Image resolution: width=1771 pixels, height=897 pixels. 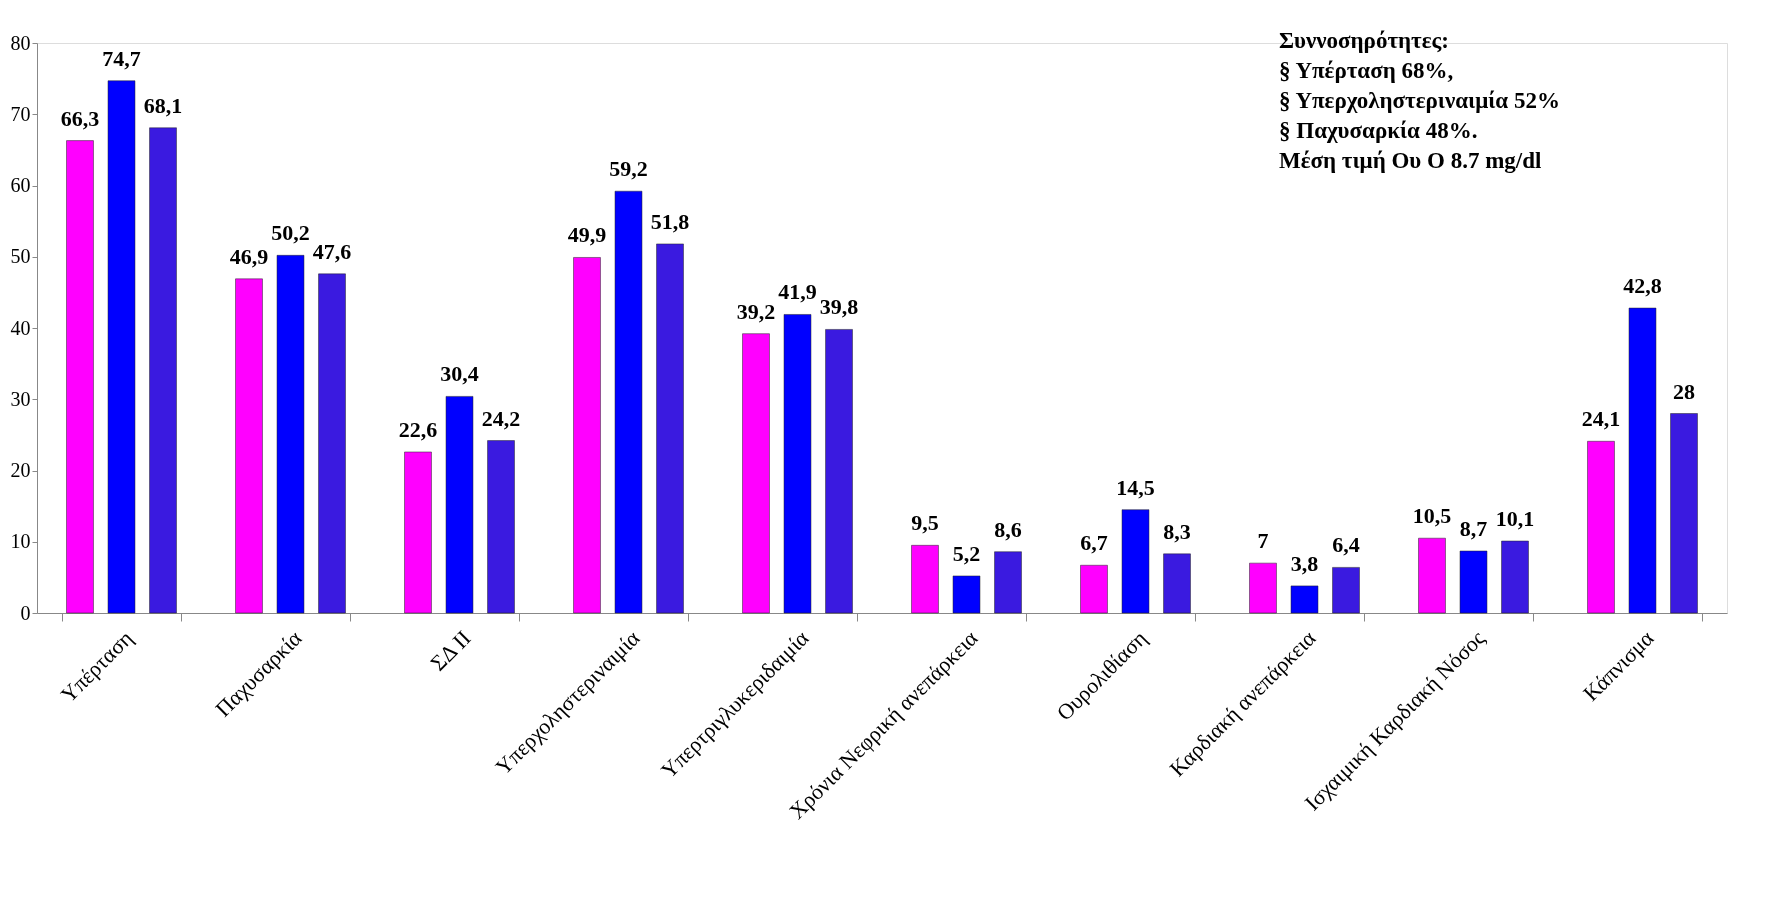 I want to click on data-label: 3,8, so click(x=1304, y=563).